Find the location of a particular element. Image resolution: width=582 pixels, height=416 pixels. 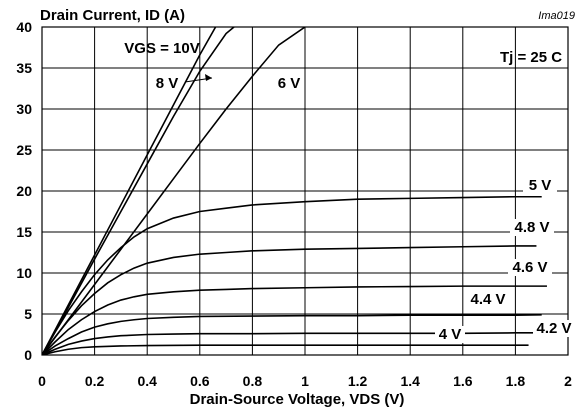

y-tick-label: 0 is located at coordinates (28, 355).